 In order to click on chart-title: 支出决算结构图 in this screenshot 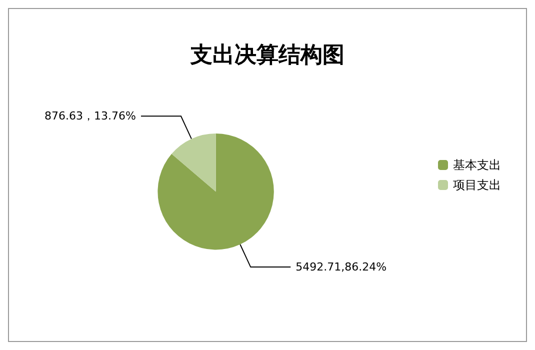, I will do `click(267, 55)`.